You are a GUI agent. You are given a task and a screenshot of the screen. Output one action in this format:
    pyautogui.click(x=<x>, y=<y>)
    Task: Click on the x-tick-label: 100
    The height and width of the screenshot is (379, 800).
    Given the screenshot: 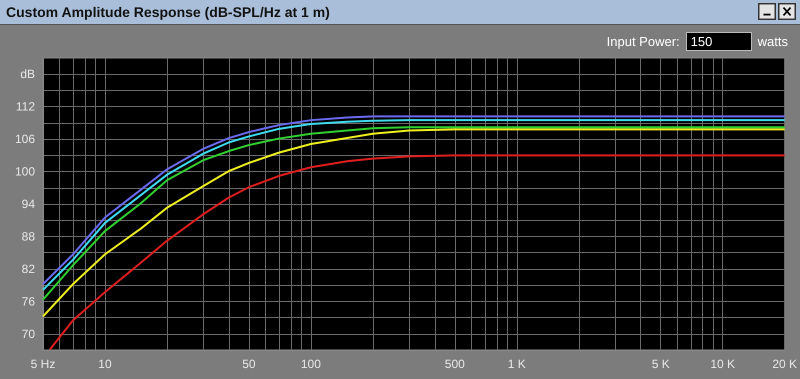 What is the action you would take?
    pyautogui.click(x=311, y=364)
    